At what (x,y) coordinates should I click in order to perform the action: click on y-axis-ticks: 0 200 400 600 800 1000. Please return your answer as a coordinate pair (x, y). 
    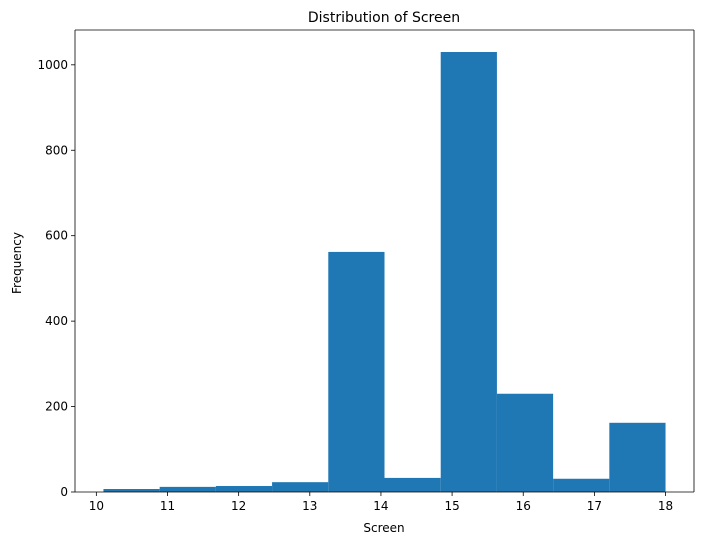
    Looking at the image, I should click on (56, 278).